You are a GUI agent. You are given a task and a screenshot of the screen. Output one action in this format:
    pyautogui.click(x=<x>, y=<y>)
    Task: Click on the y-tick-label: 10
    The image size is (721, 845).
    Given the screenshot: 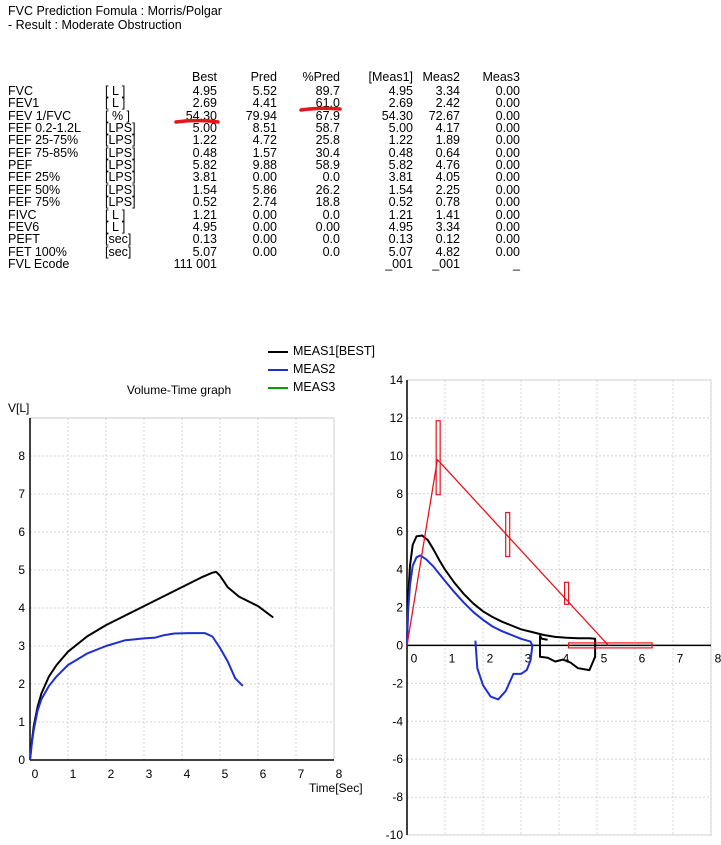 What is the action you would take?
    pyautogui.click(x=397, y=456)
    